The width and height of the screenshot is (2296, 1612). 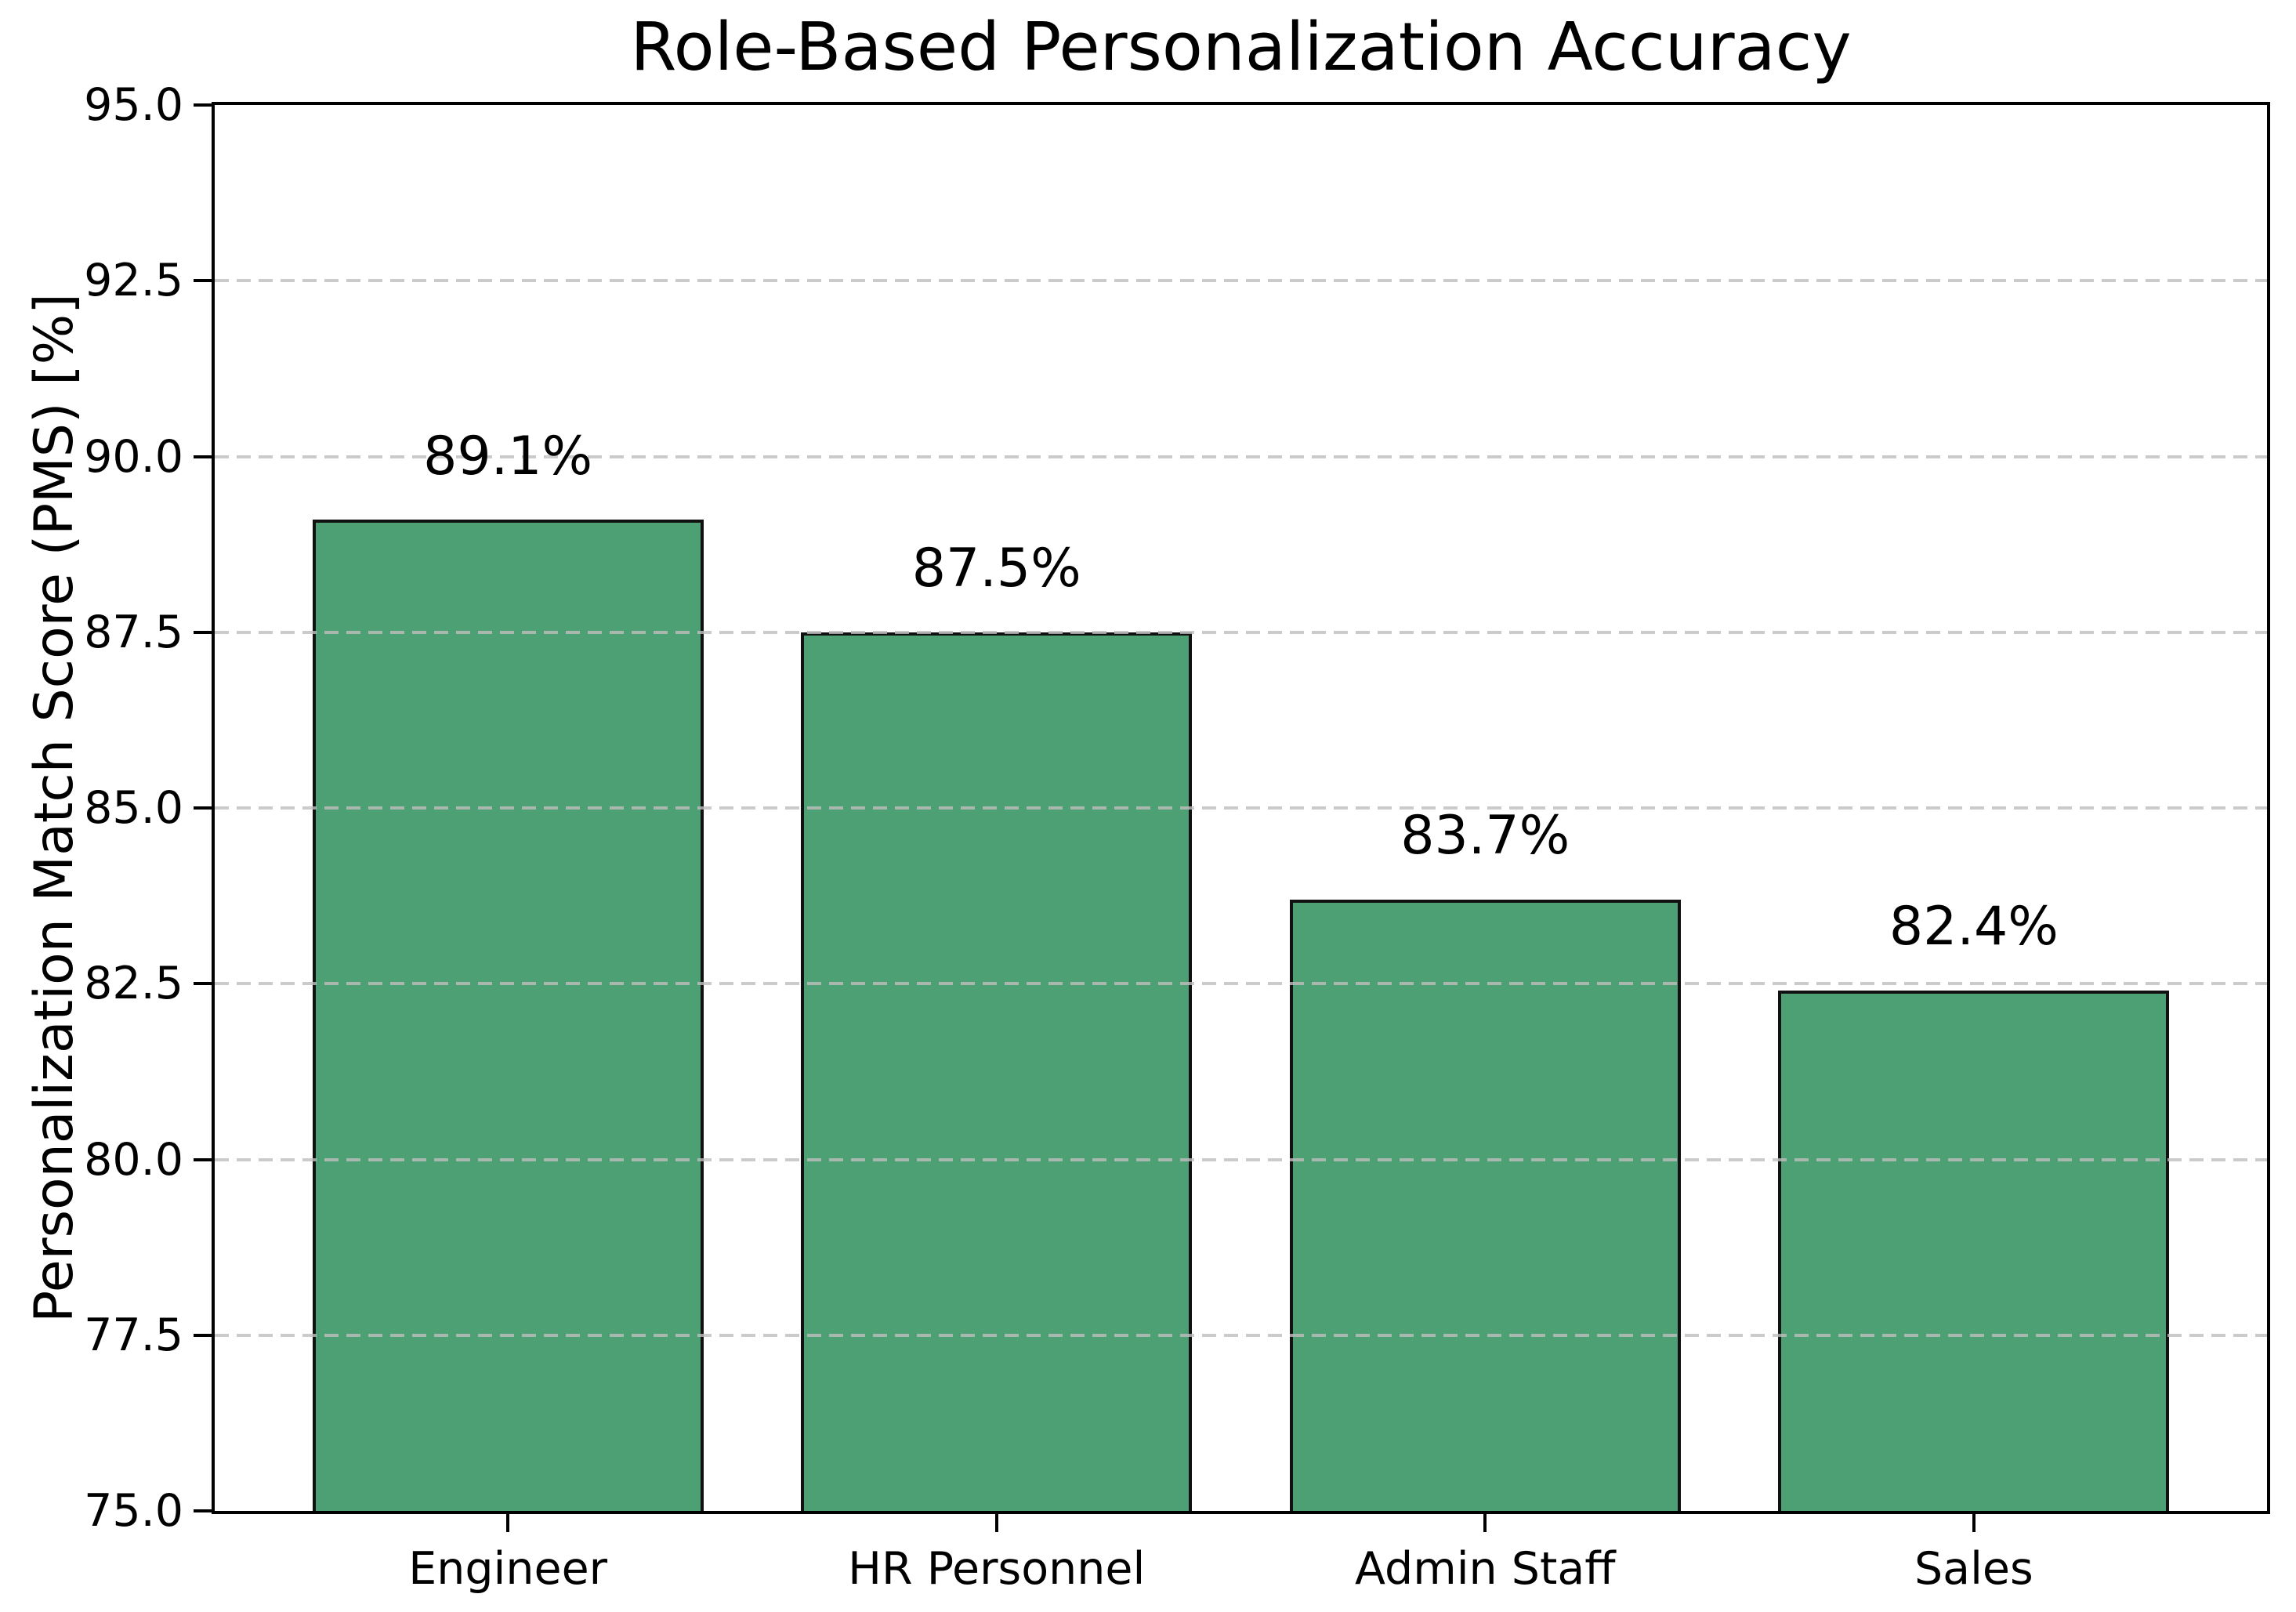 I want to click on y-tick-label: 90.0, so click(x=133, y=457).